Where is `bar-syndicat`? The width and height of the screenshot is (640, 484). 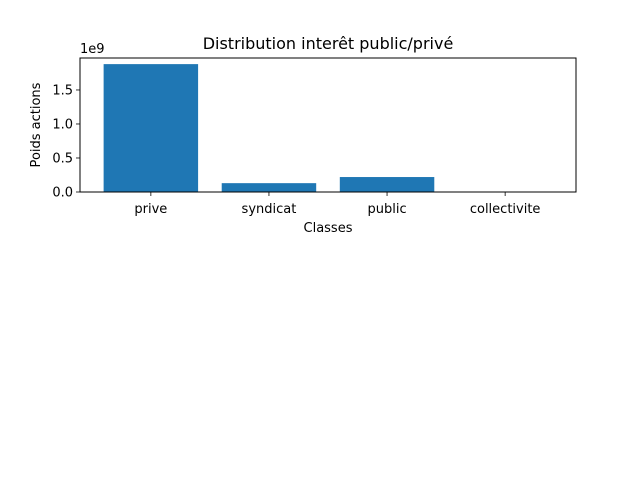
bar-syndicat is located at coordinates (269, 187).